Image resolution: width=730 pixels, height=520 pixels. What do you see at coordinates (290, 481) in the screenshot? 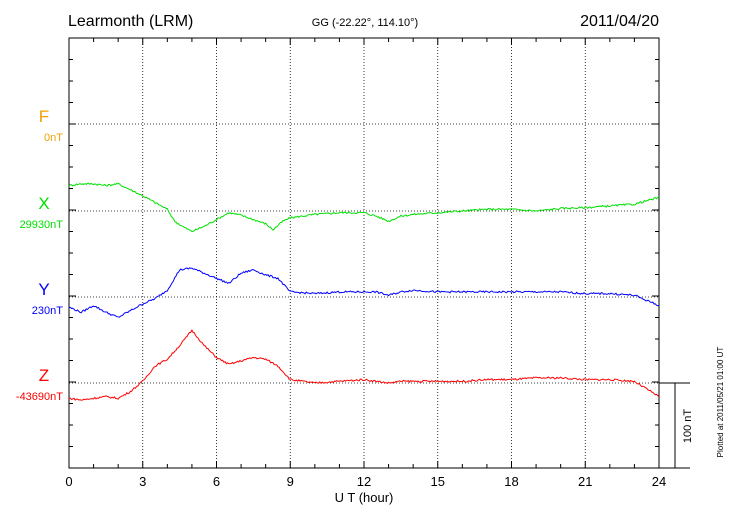
I see `x-tick-label: 9` at bounding box center [290, 481].